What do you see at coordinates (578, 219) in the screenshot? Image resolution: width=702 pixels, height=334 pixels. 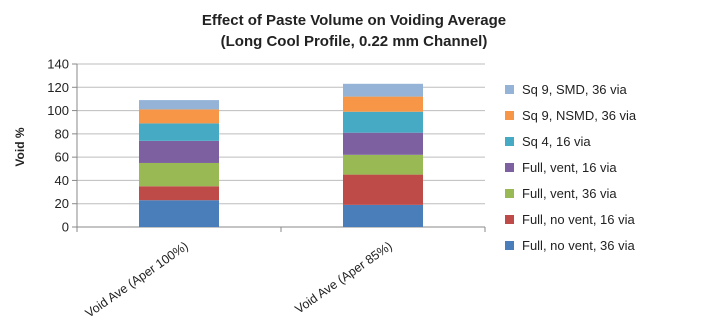 I see `legend-label: Full, no vent, 16 via` at bounding box center [578, 219].